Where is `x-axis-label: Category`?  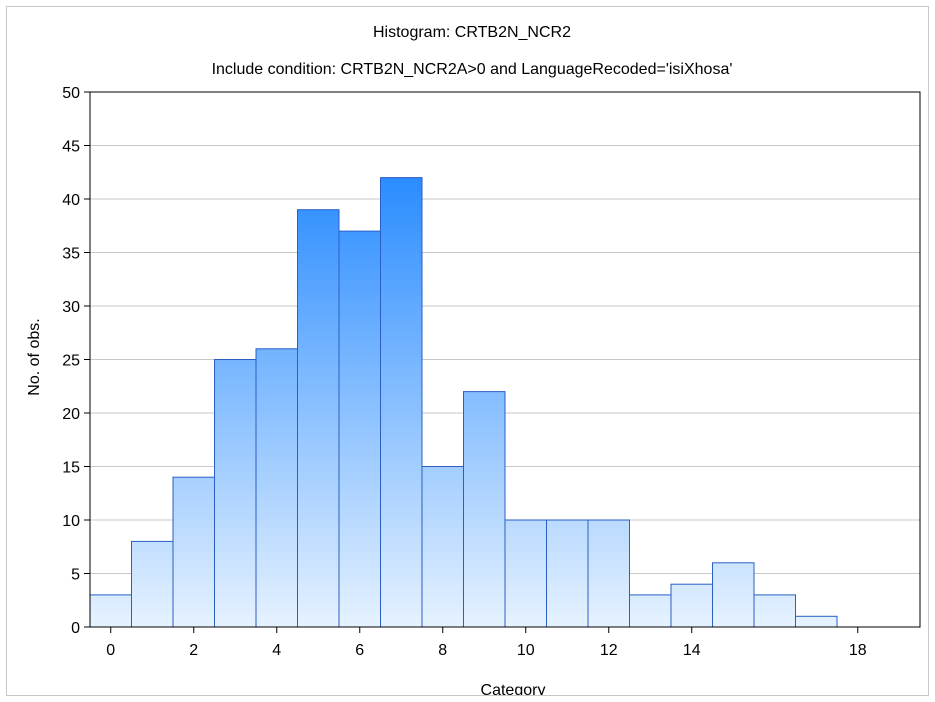
x-axis-label: Category is located at coordinates (513, 688).